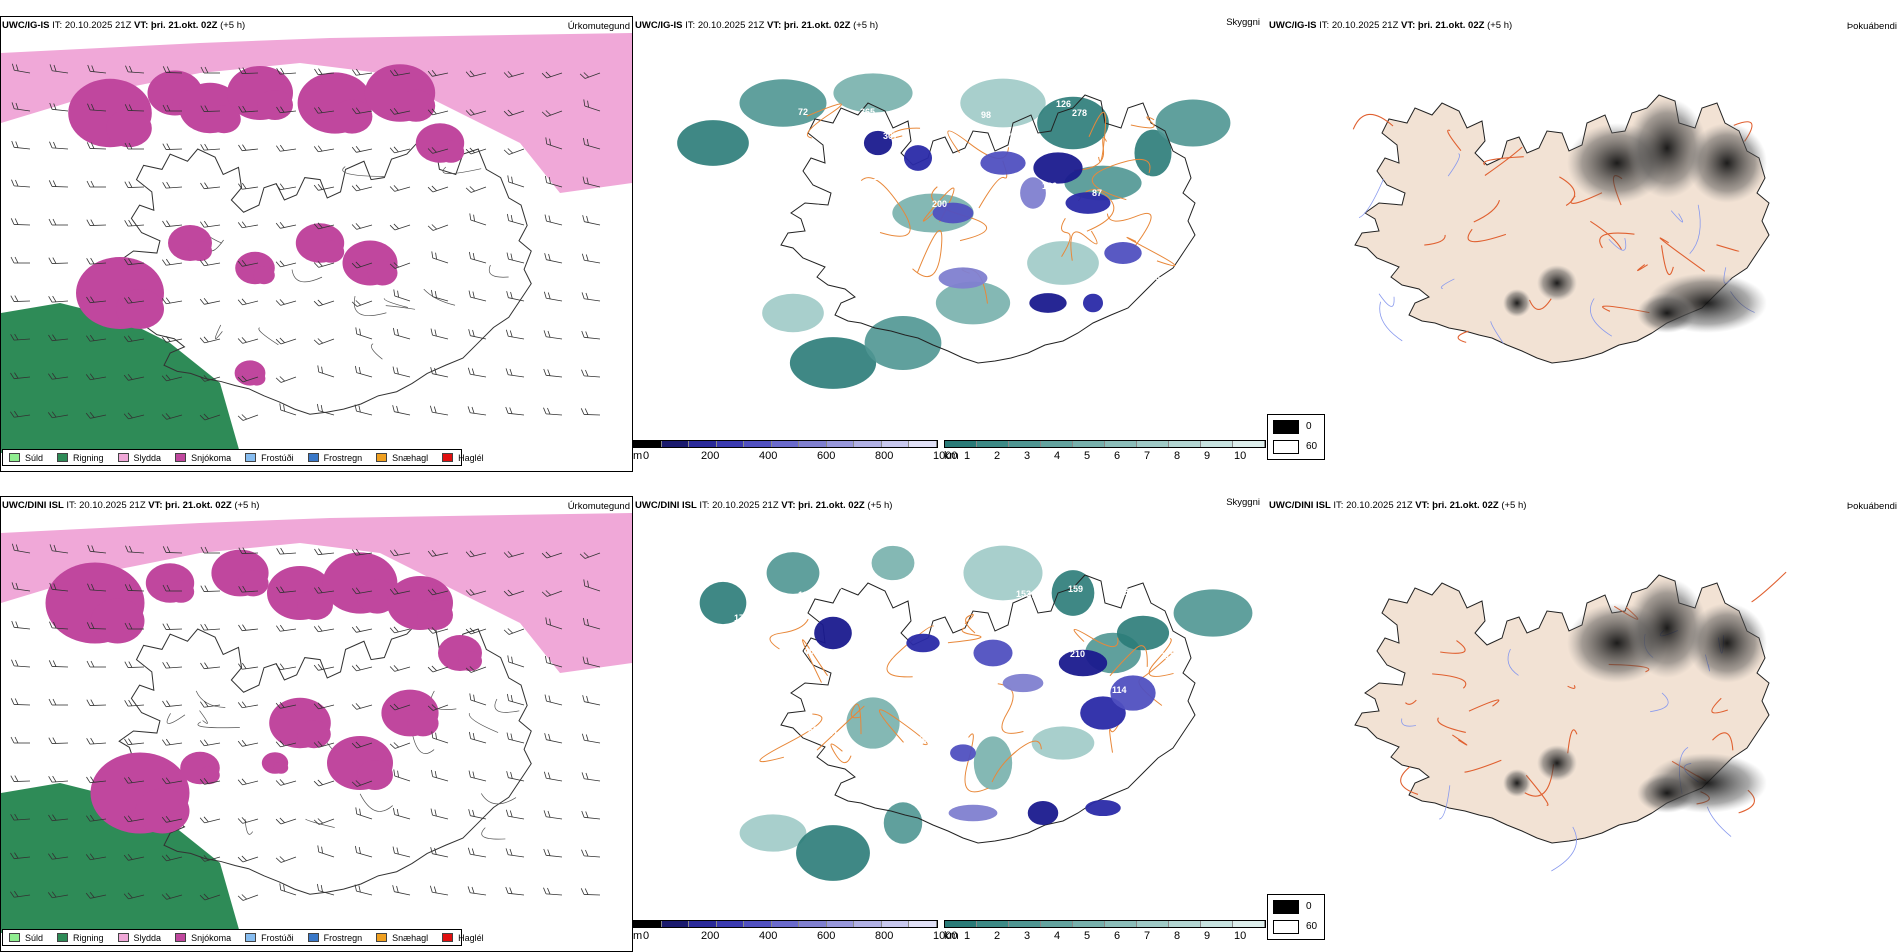  I want to click on cloud-base-value: 213, so click(1167, 656).